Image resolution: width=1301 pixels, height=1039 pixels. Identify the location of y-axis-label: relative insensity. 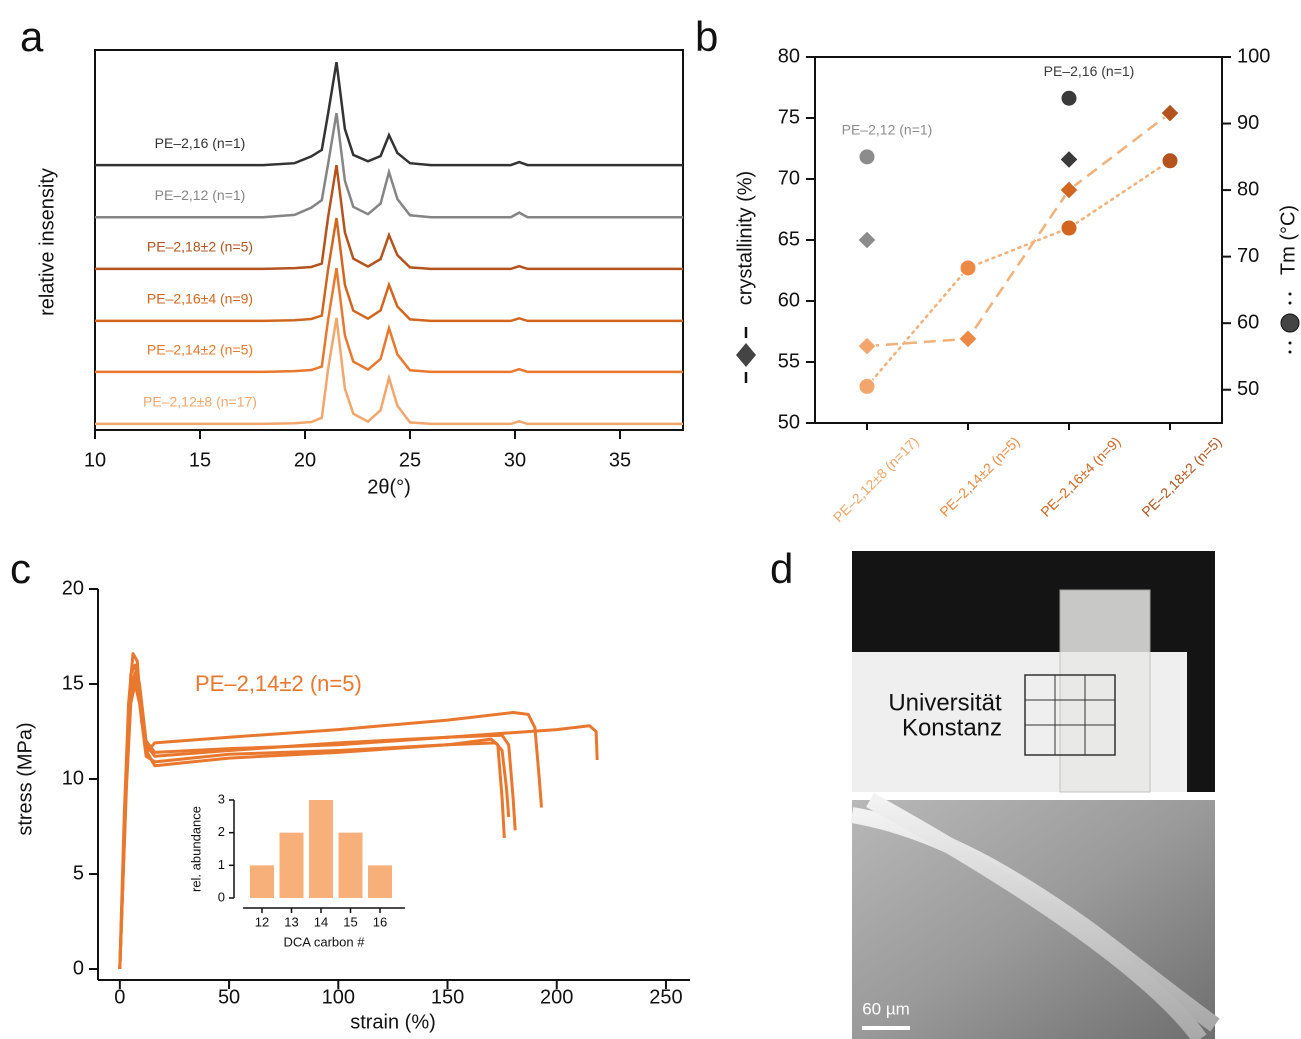
(47, 242).